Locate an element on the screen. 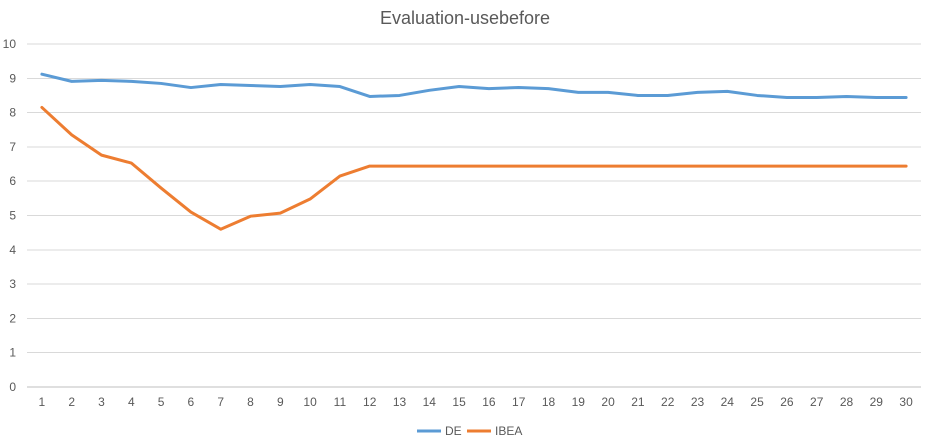 The height and width of the screenshot is (447, 930). x-tick-label: 25 is located at coordinates (757, 402).